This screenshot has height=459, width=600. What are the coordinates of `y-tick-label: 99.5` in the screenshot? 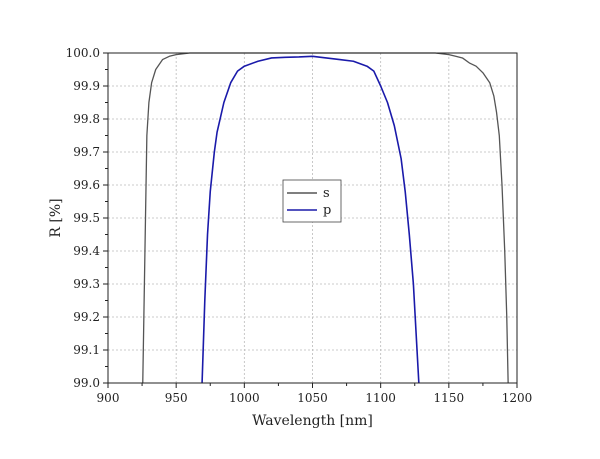 It's located at (86, 218).